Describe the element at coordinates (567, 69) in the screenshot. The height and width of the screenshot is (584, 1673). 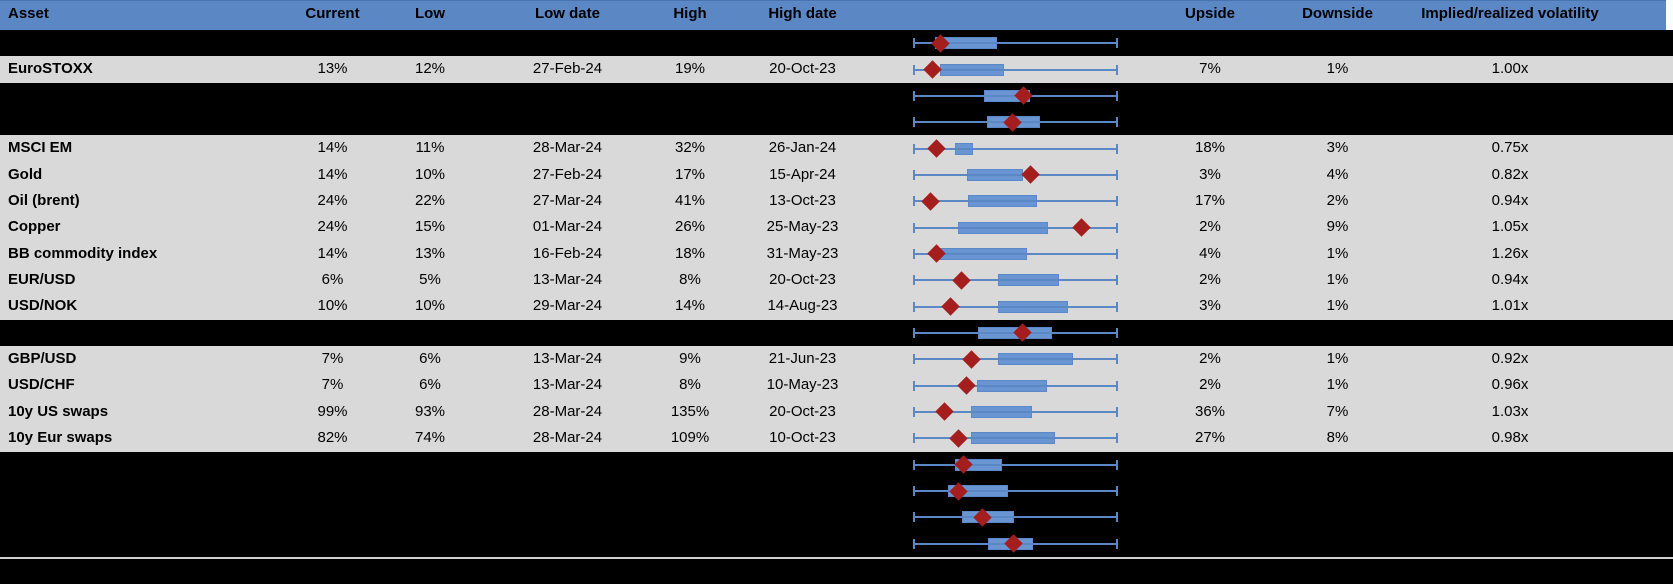
I see `cell-low_date: 27-Feb-24` at that location.